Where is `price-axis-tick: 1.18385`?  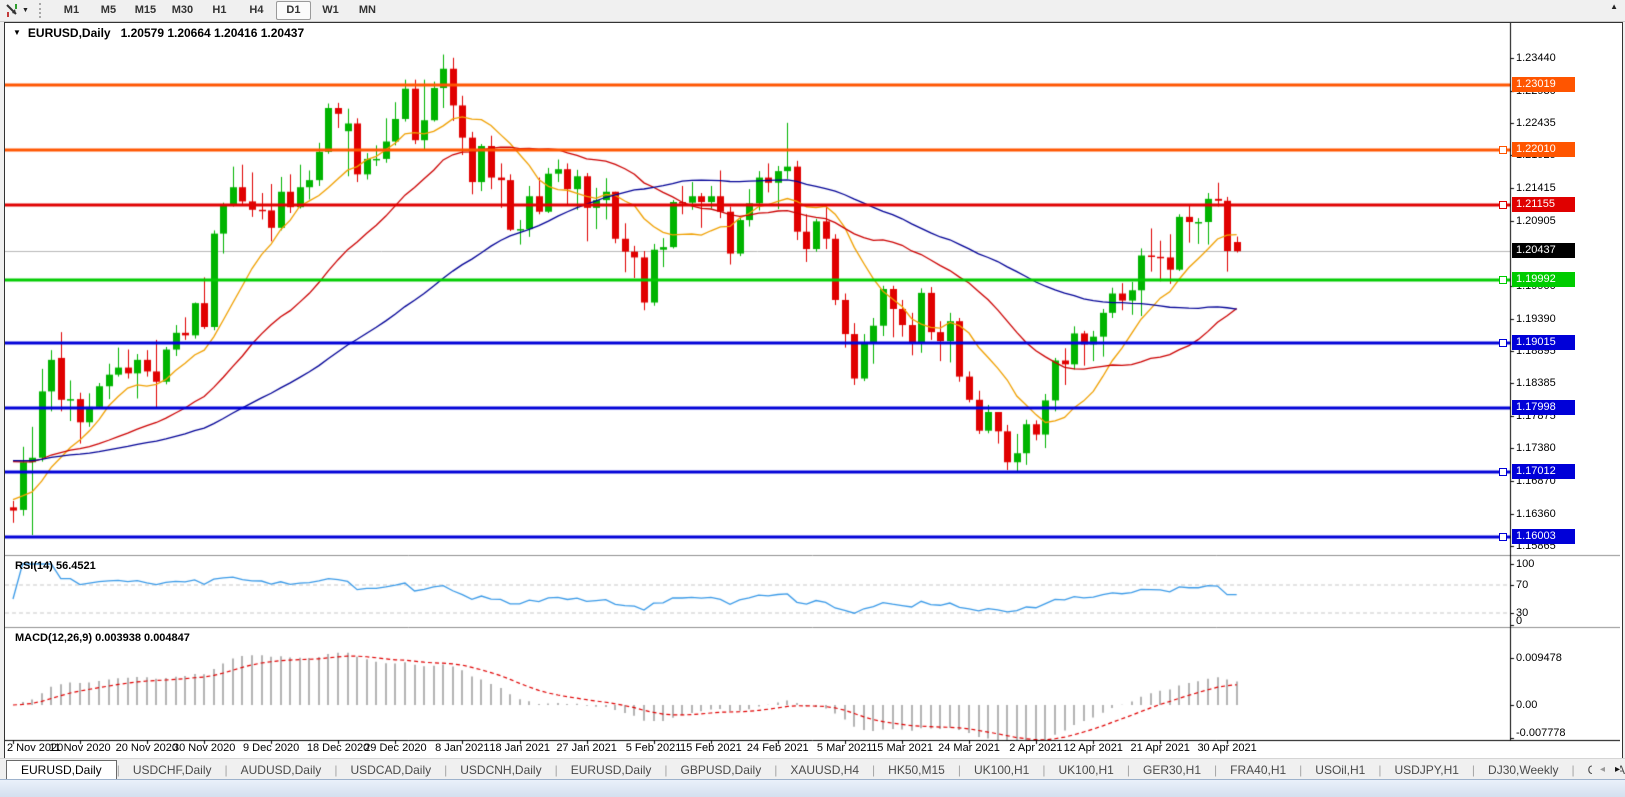
price-axis-tick: 1.18385 is located at coordinates (1536, 383).